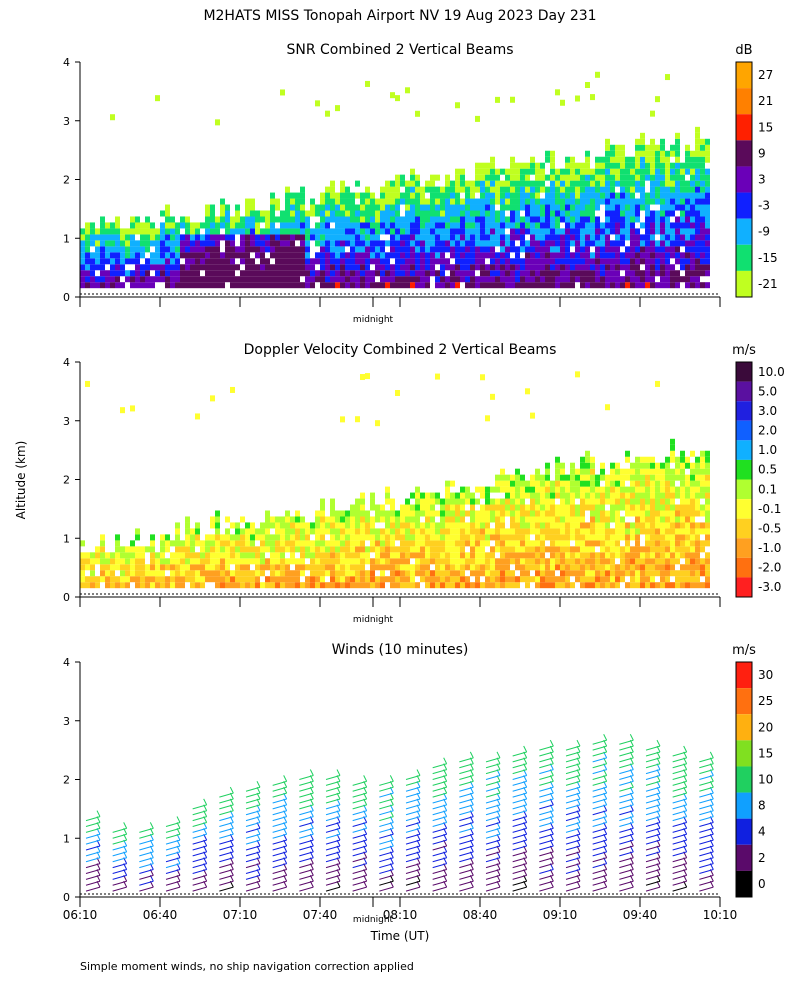 This screenshot has width=800, height=1000. I want to click on wind-barb-flag, so click(445, 760).